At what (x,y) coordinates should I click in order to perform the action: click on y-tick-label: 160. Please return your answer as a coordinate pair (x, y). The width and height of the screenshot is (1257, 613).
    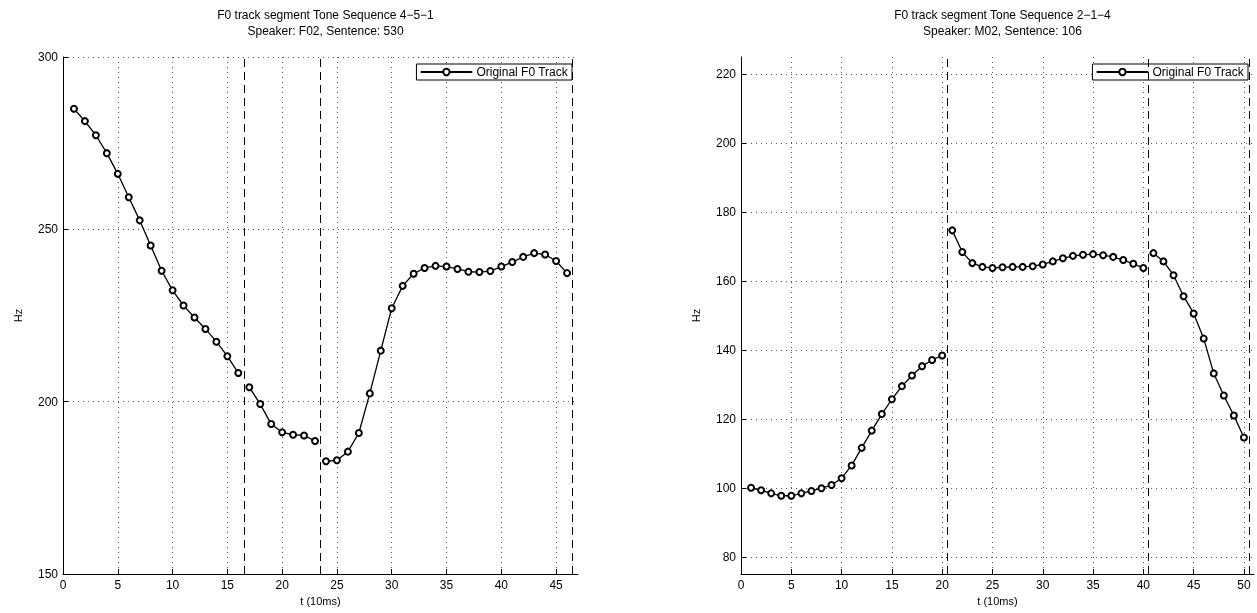
    Looking at the image, I should click on (726, 281).